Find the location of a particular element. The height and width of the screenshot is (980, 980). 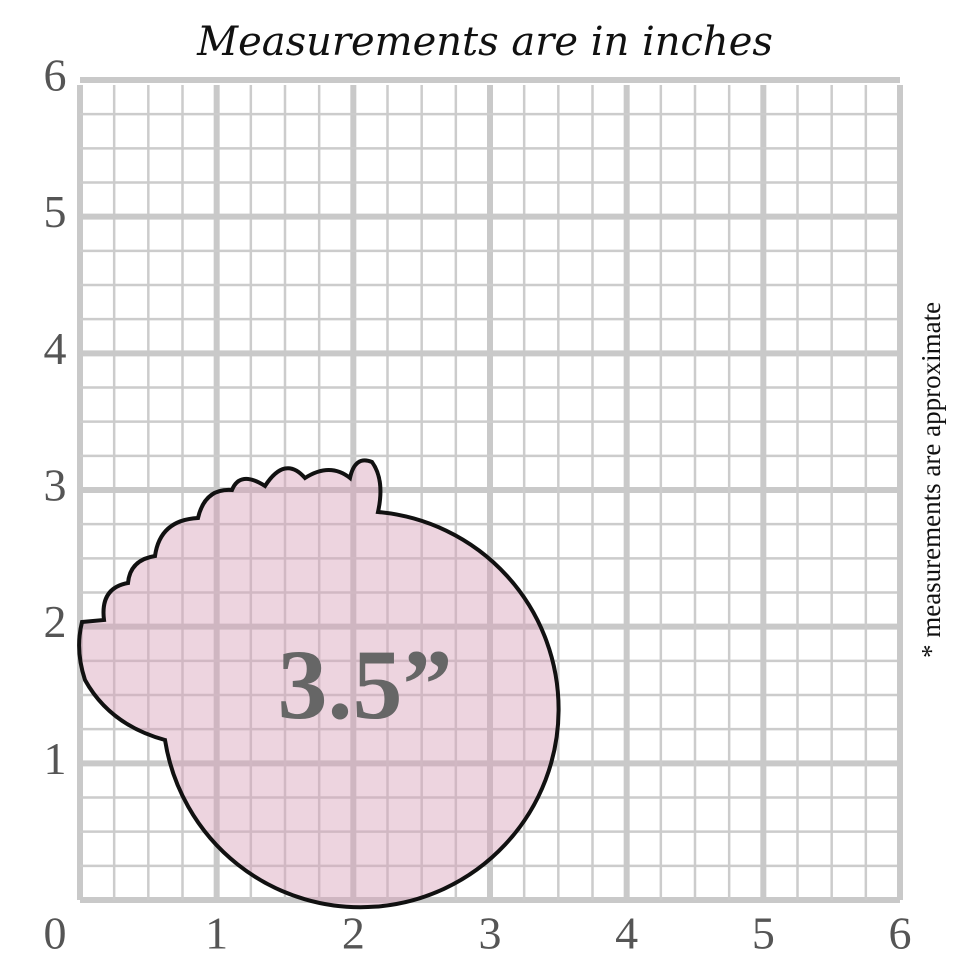

note: * measurements are approximate is located at coordinates (931, 480).